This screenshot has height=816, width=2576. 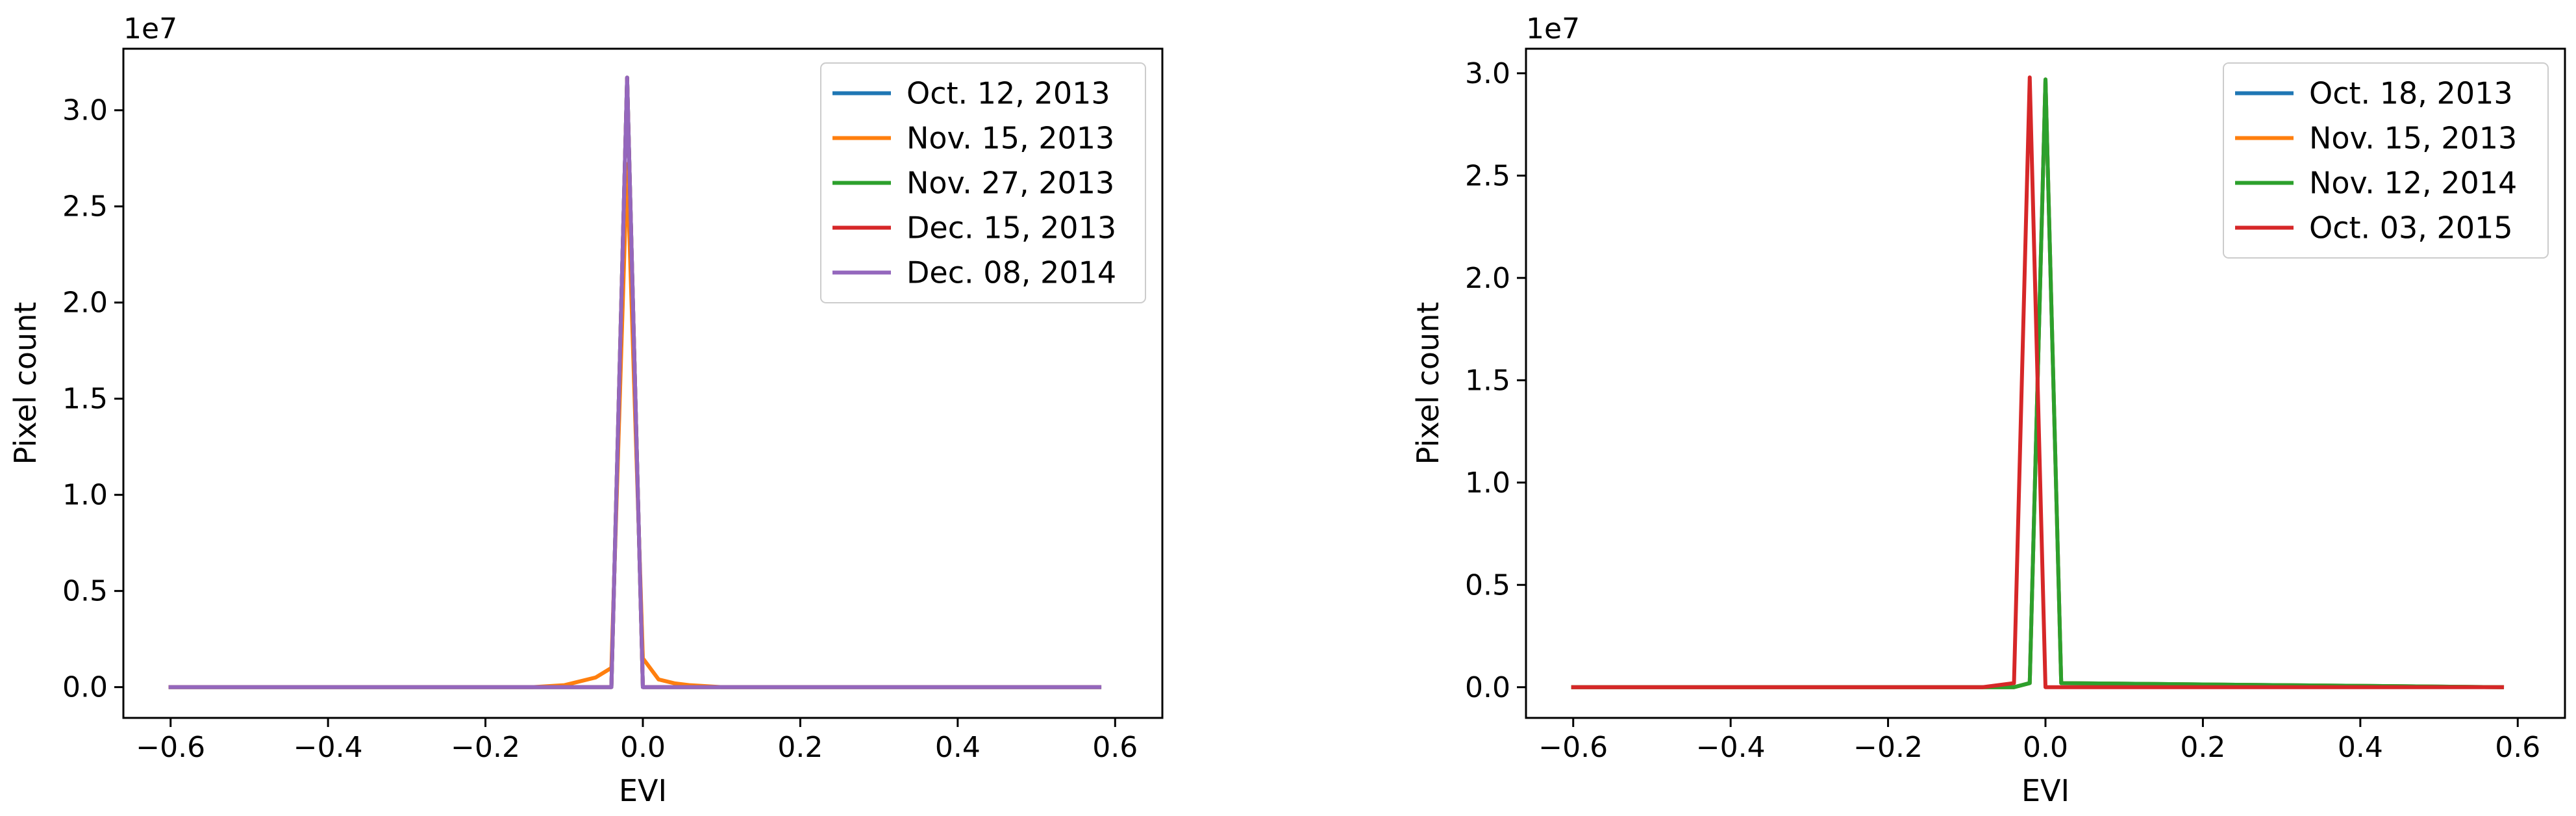 I want to click on legend-label-2: Nov. 12, 2014, so click(x=2413, y=183).